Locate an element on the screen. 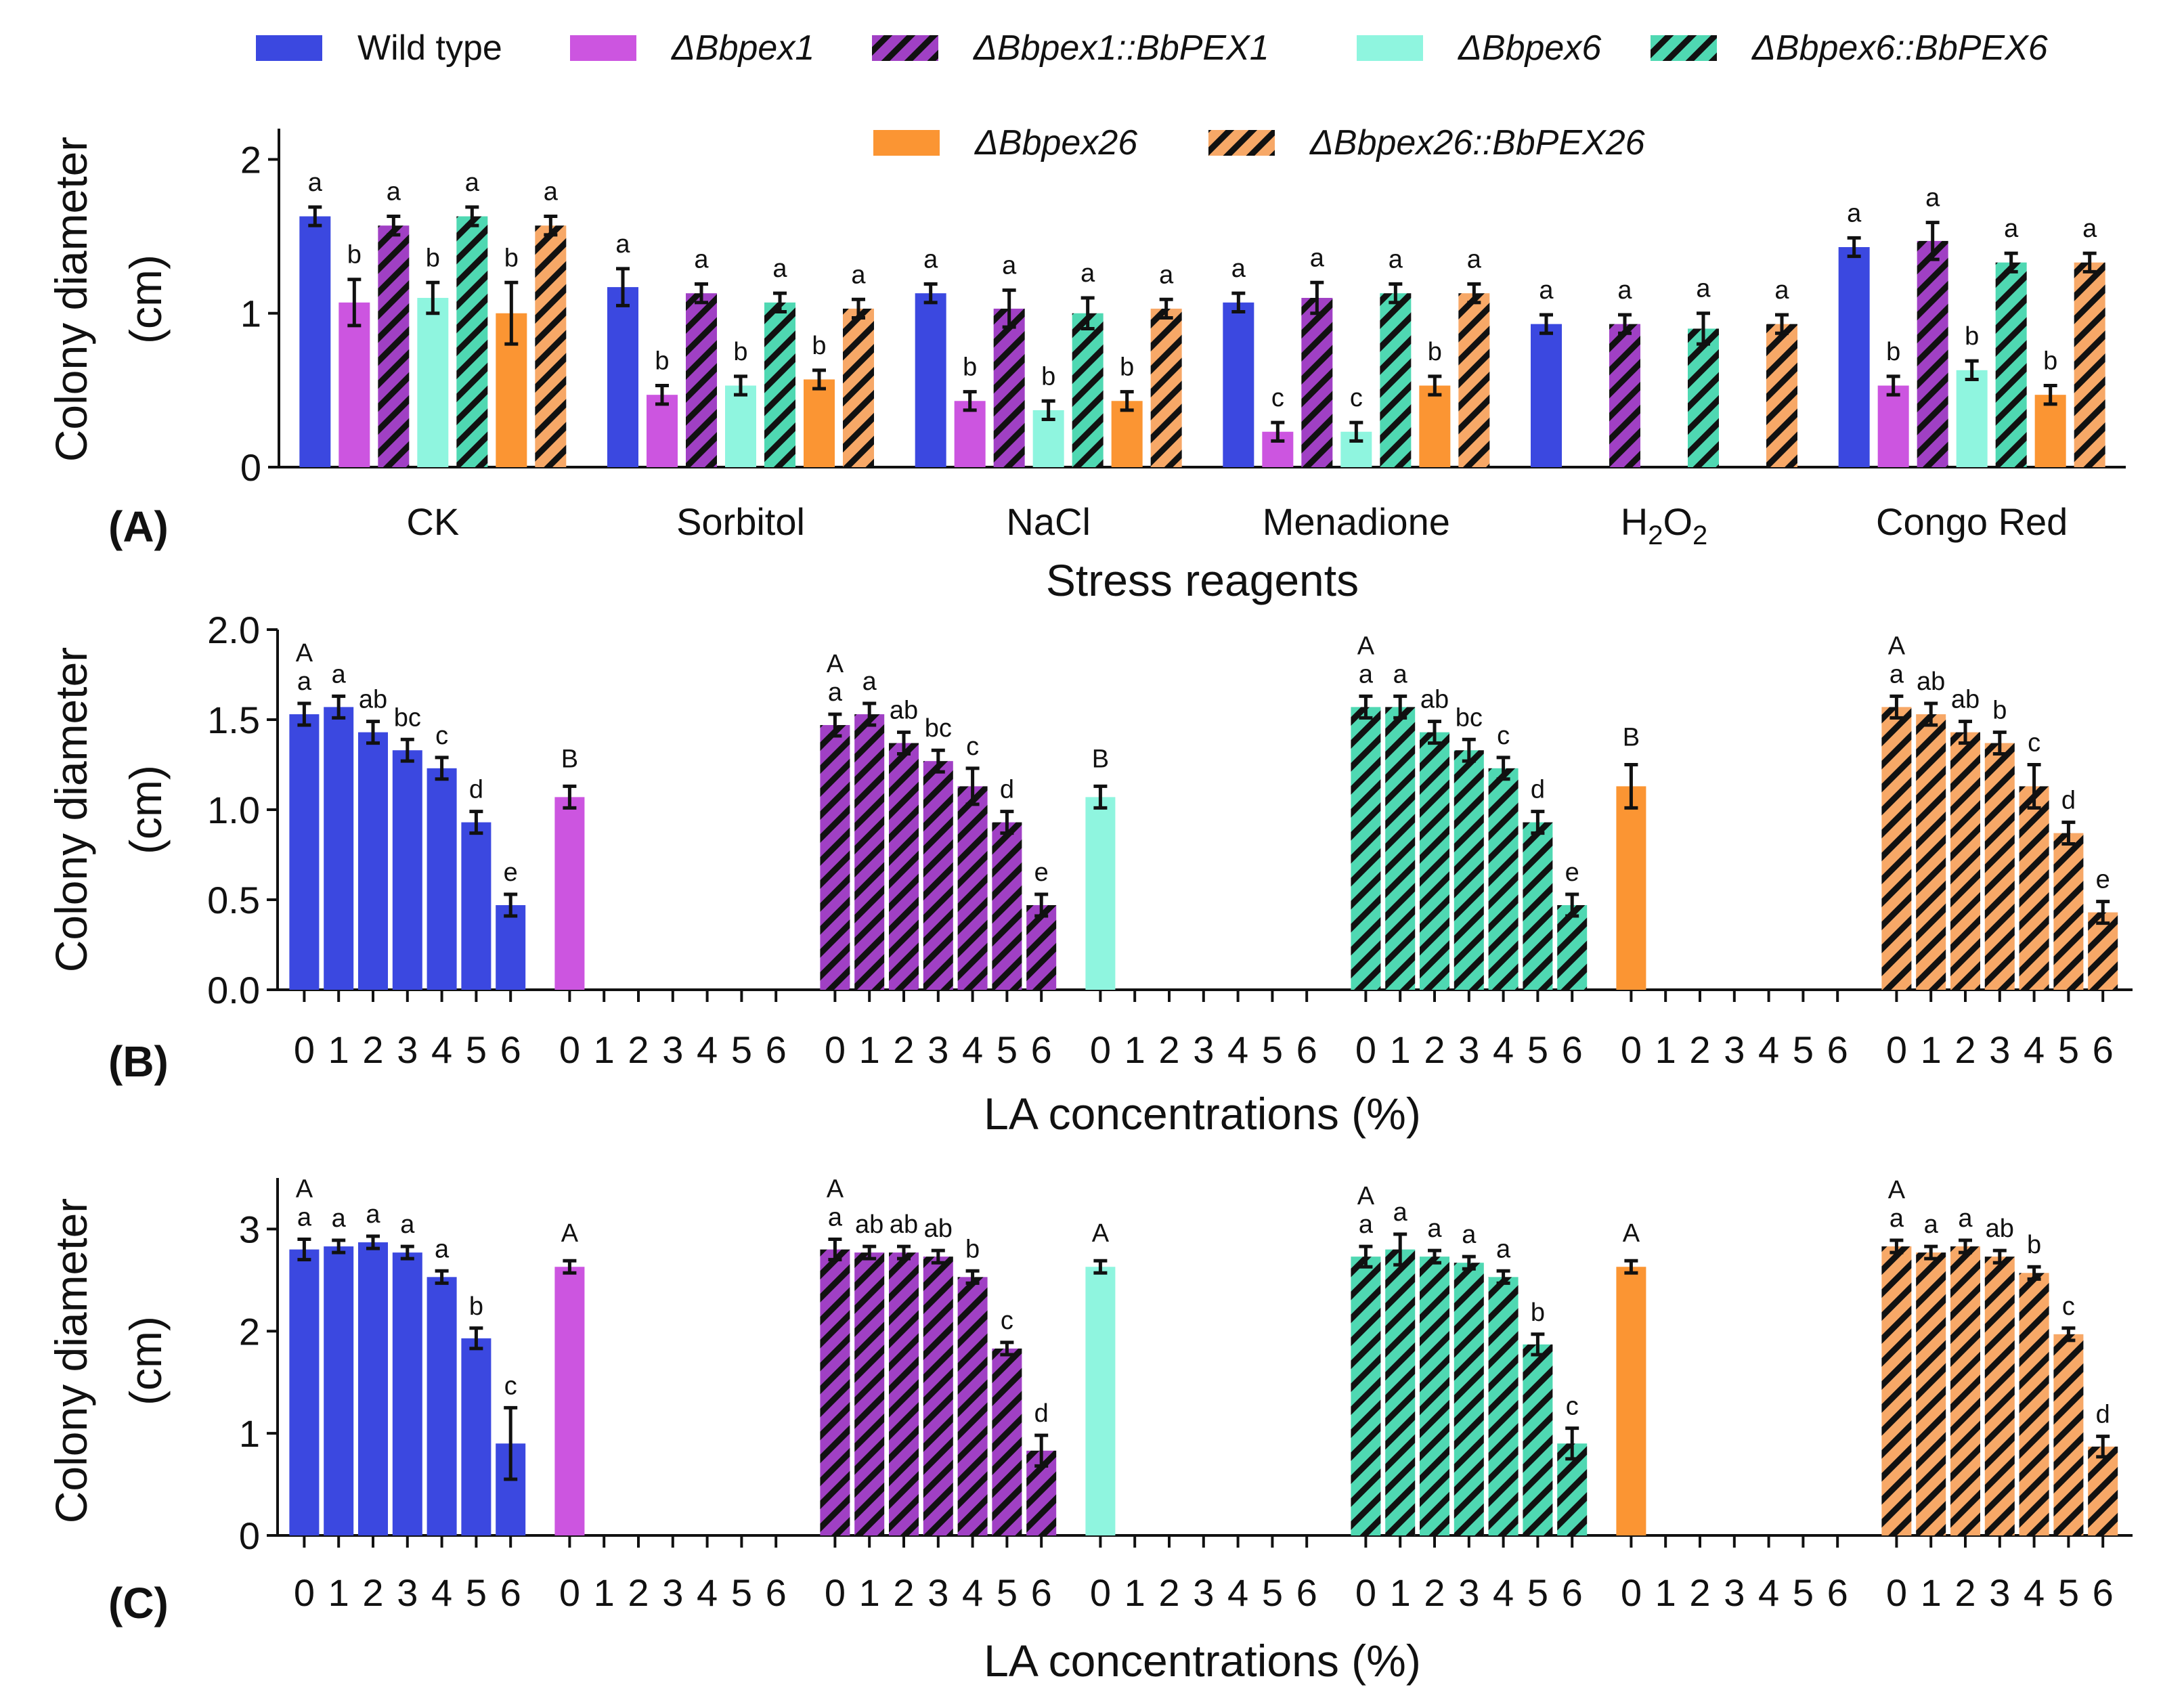 This screenshot has width=2184, height=1704. group-bbpex6: 0 1 2 3 4 5 6 B is located at coordinates (1201, 908).